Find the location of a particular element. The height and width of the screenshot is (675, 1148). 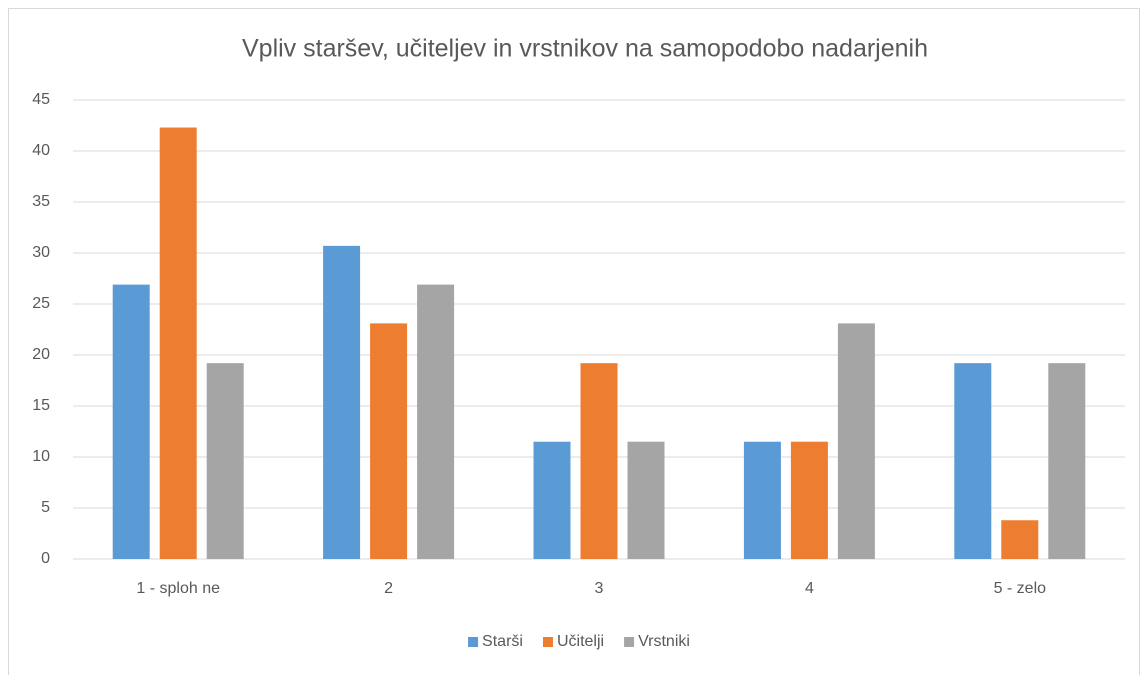

legend-label: Učitelji is located at coordinates (580, 641).